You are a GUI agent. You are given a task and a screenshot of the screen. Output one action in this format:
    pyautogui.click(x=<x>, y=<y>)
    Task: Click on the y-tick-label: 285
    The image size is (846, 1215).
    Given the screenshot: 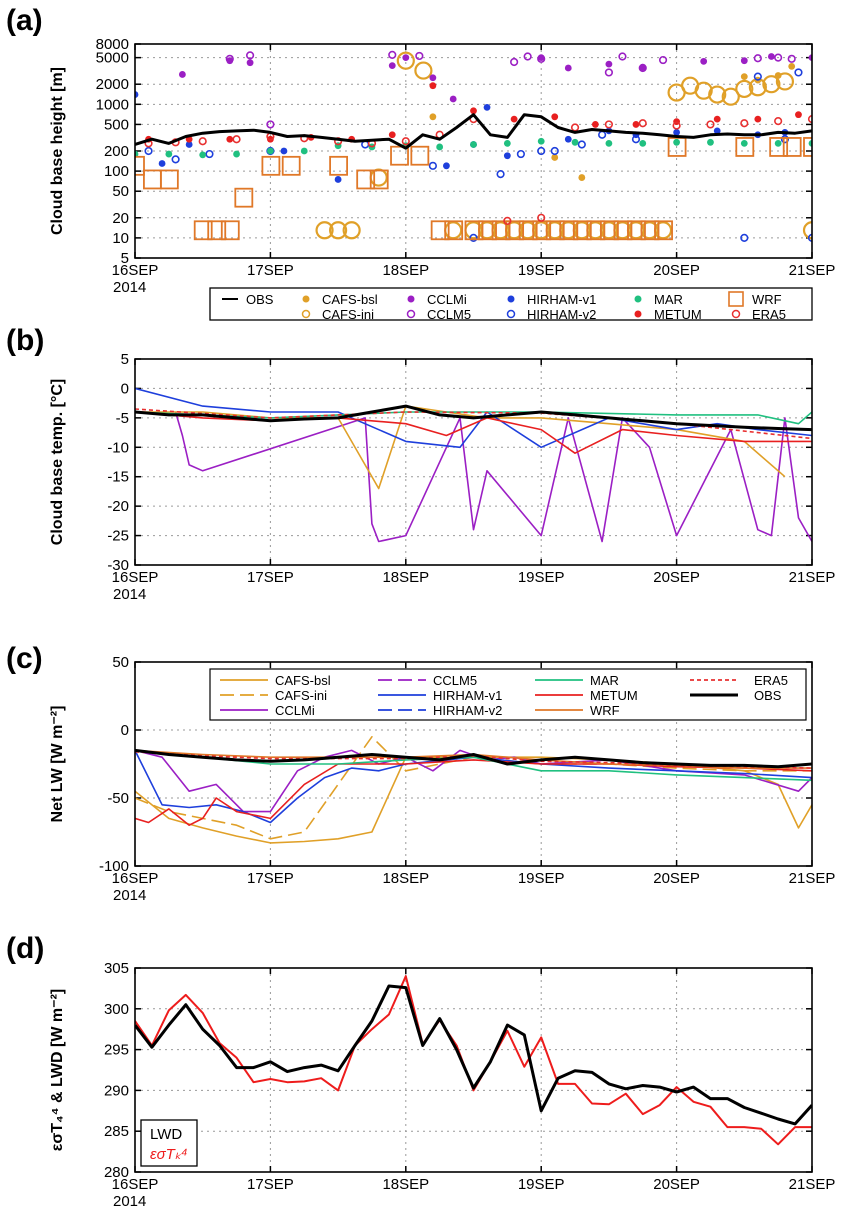 What is the action you would take?
    pyautogui.click(x=116, y=1131)
    